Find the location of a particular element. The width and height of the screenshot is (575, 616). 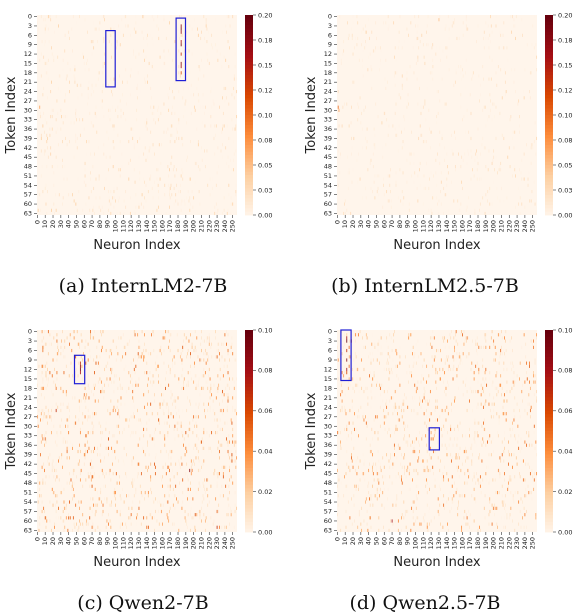

highlight-box is located at coordinates (434, 439).